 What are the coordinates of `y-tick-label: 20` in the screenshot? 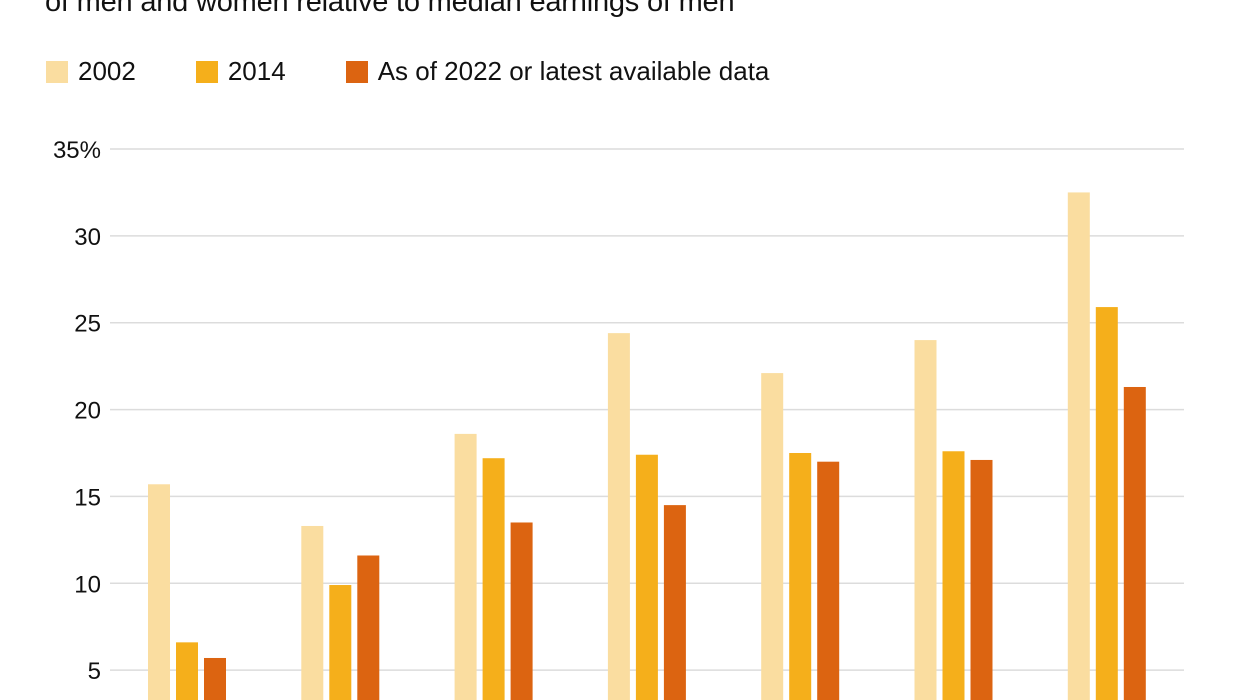 It's located at (87, 411).